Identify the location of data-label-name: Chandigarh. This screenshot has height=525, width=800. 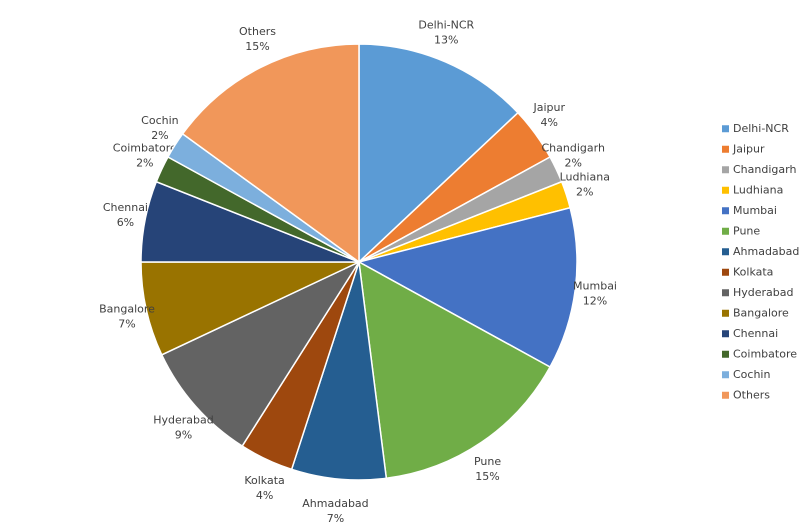
(572, 148).